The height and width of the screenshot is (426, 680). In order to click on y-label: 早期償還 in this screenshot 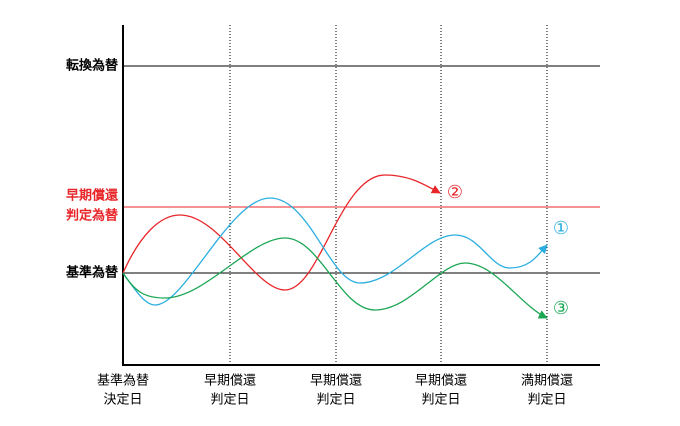, I will do `click(92, 196)`.